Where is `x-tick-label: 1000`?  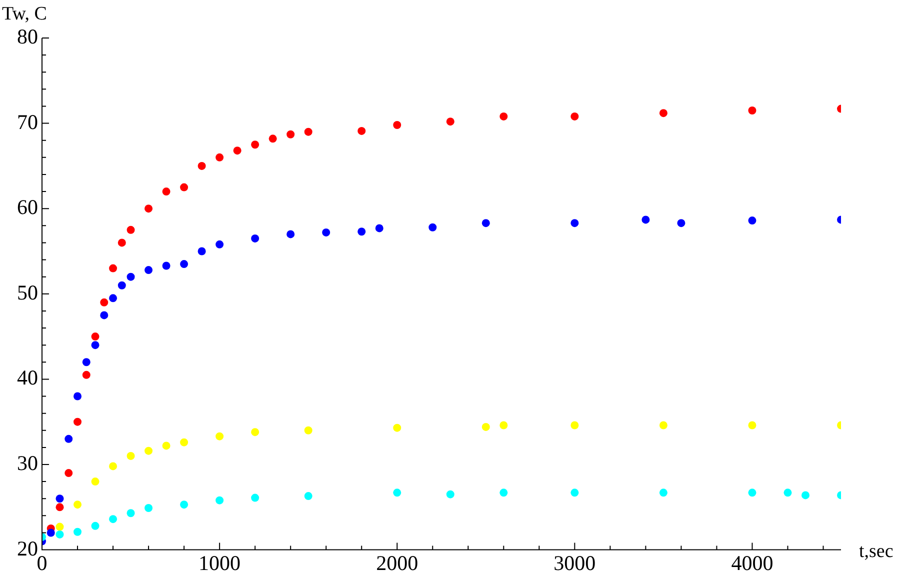 x-tick-label: 1000 is located at coordinates (219, 562).